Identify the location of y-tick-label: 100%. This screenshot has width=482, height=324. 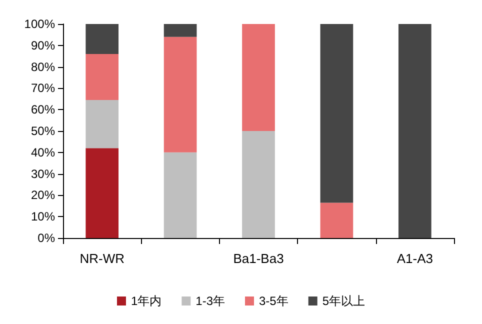
(40, 24).